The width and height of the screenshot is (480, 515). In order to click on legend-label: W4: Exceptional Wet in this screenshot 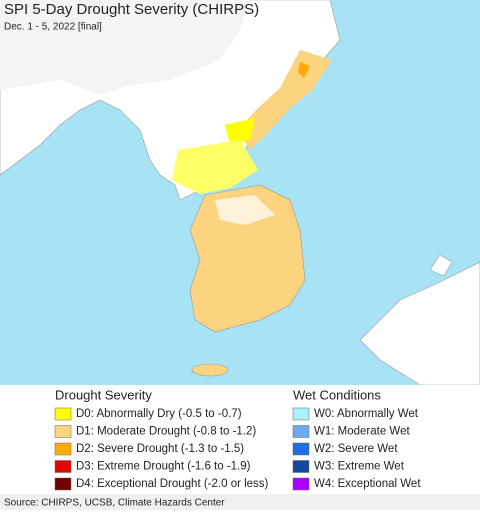, I will do `click(367, 484)`.